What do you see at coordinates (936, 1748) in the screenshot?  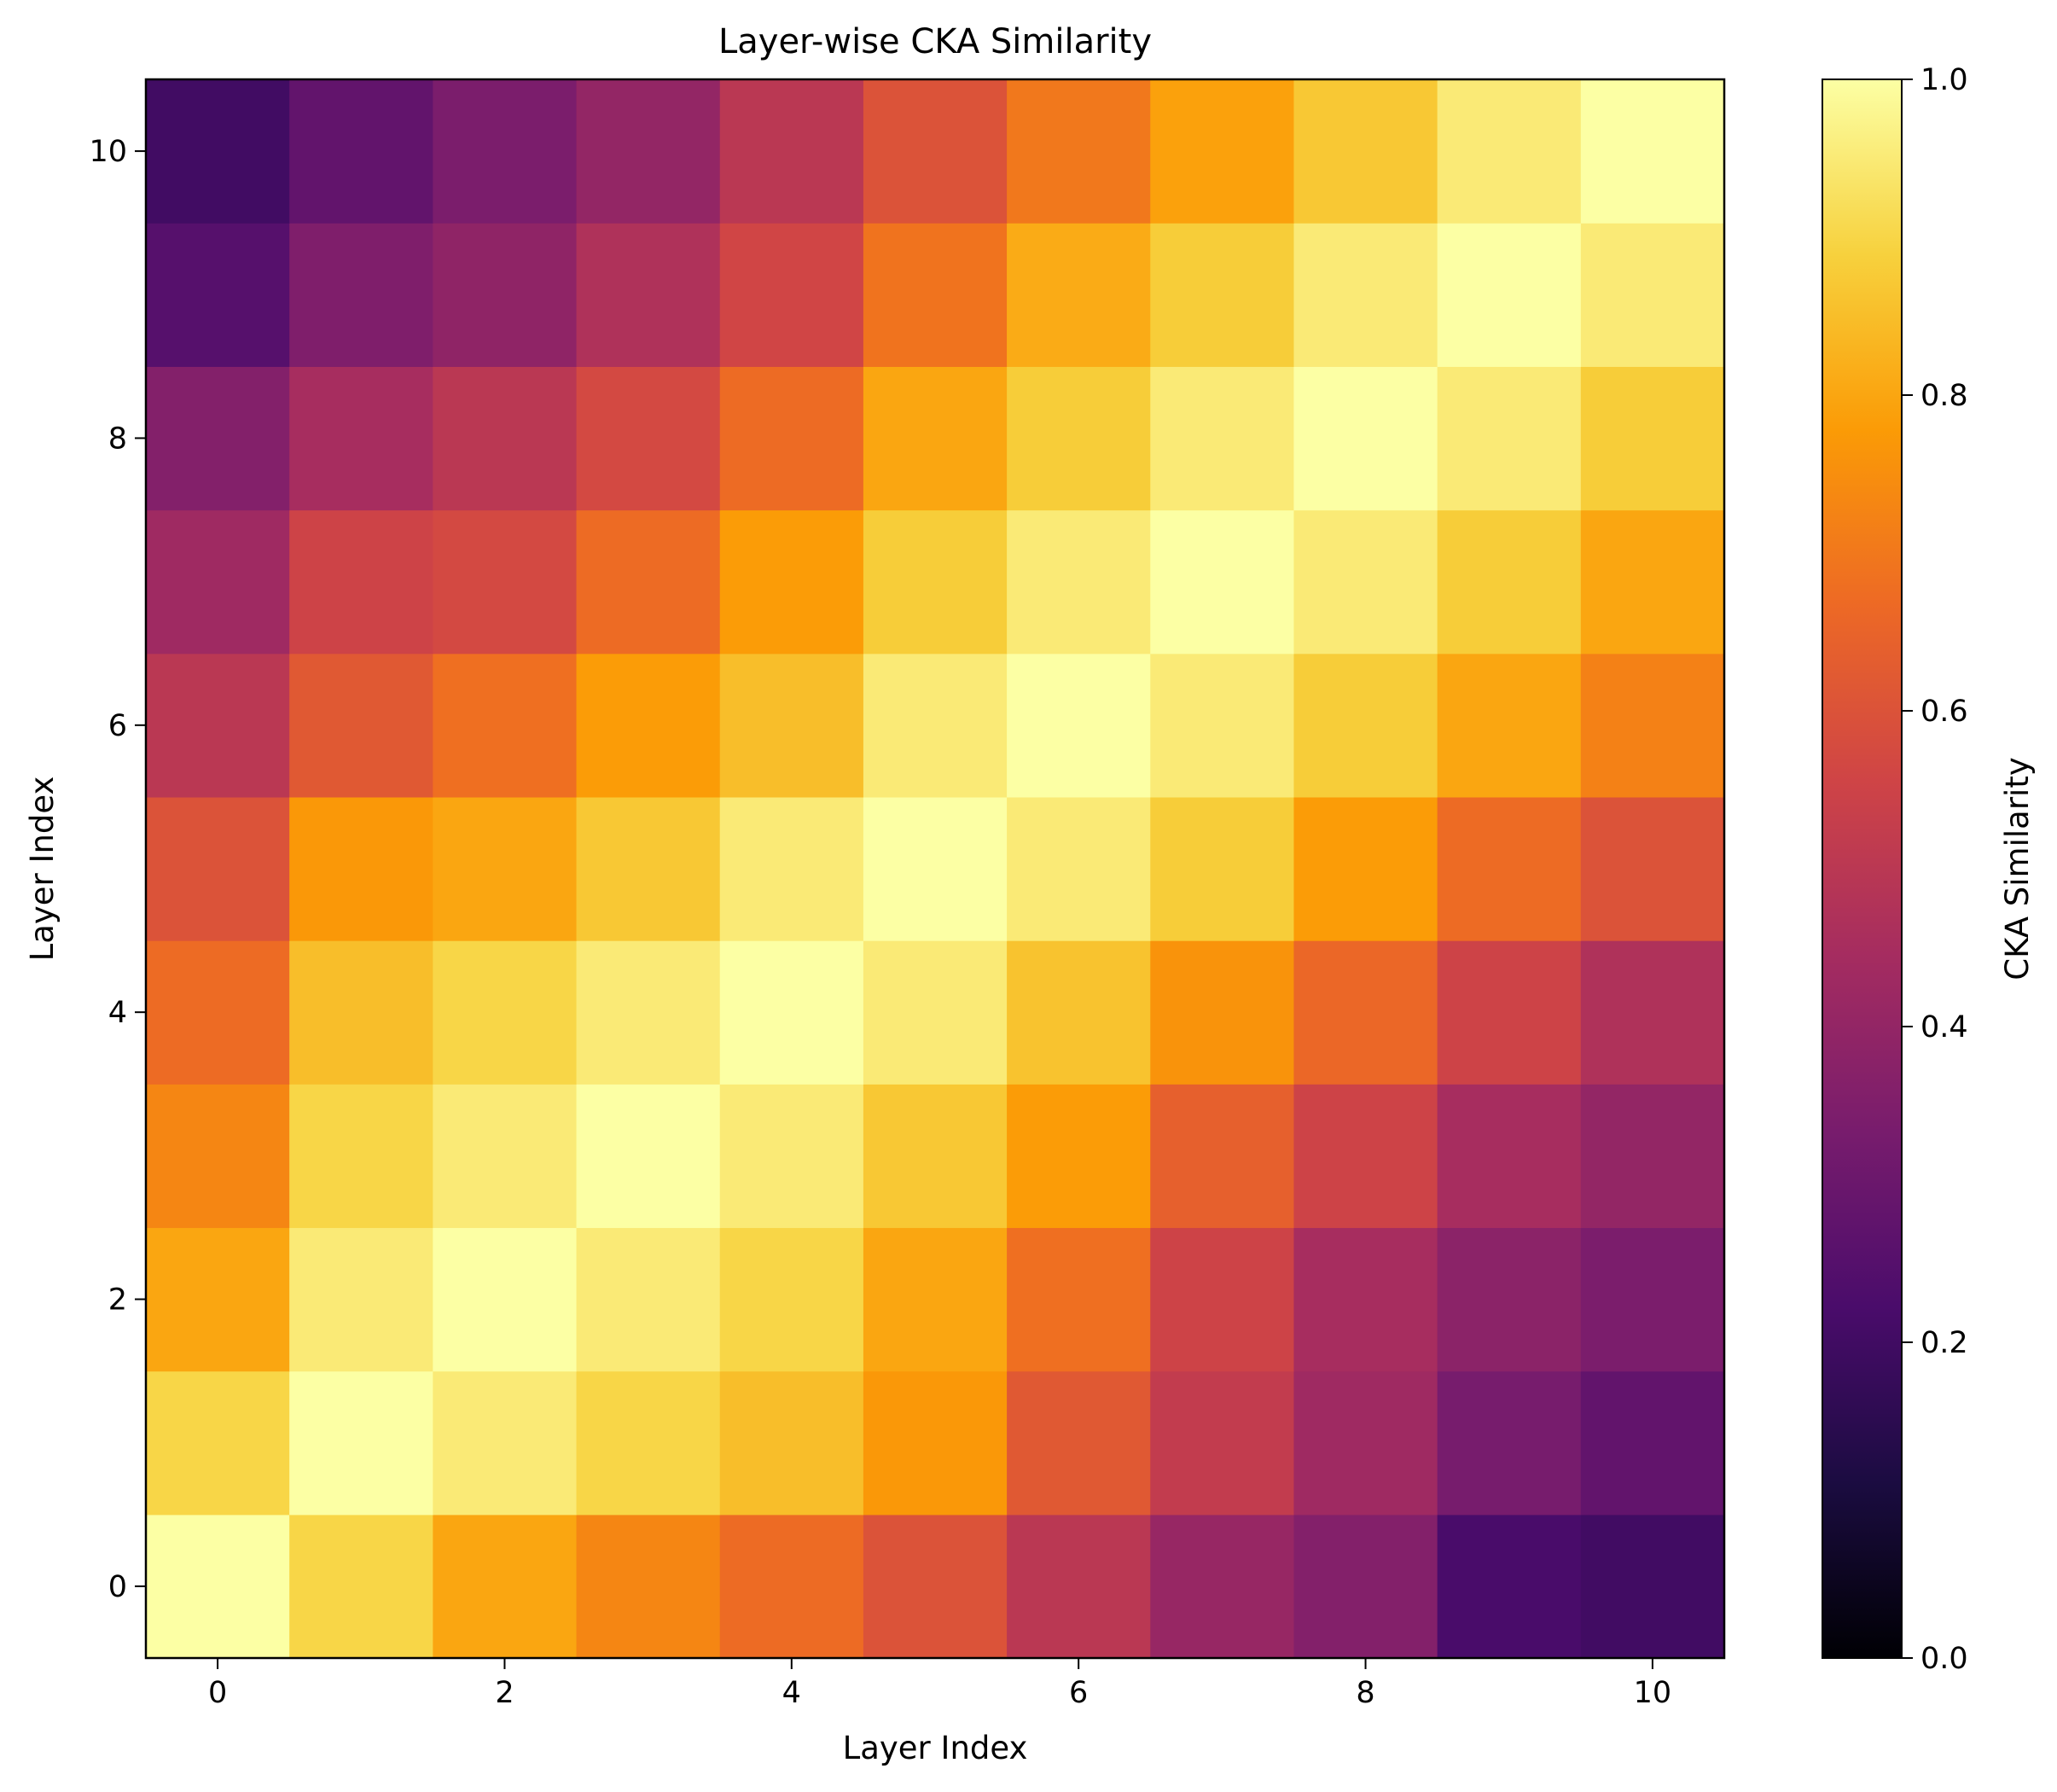 I see `x-axis-label: Layer Index` at bounding box center [936, 1748].